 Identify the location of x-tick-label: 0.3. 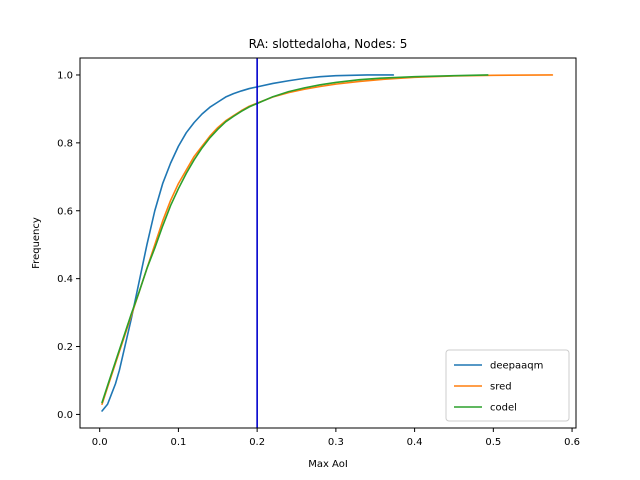
(336, 442).